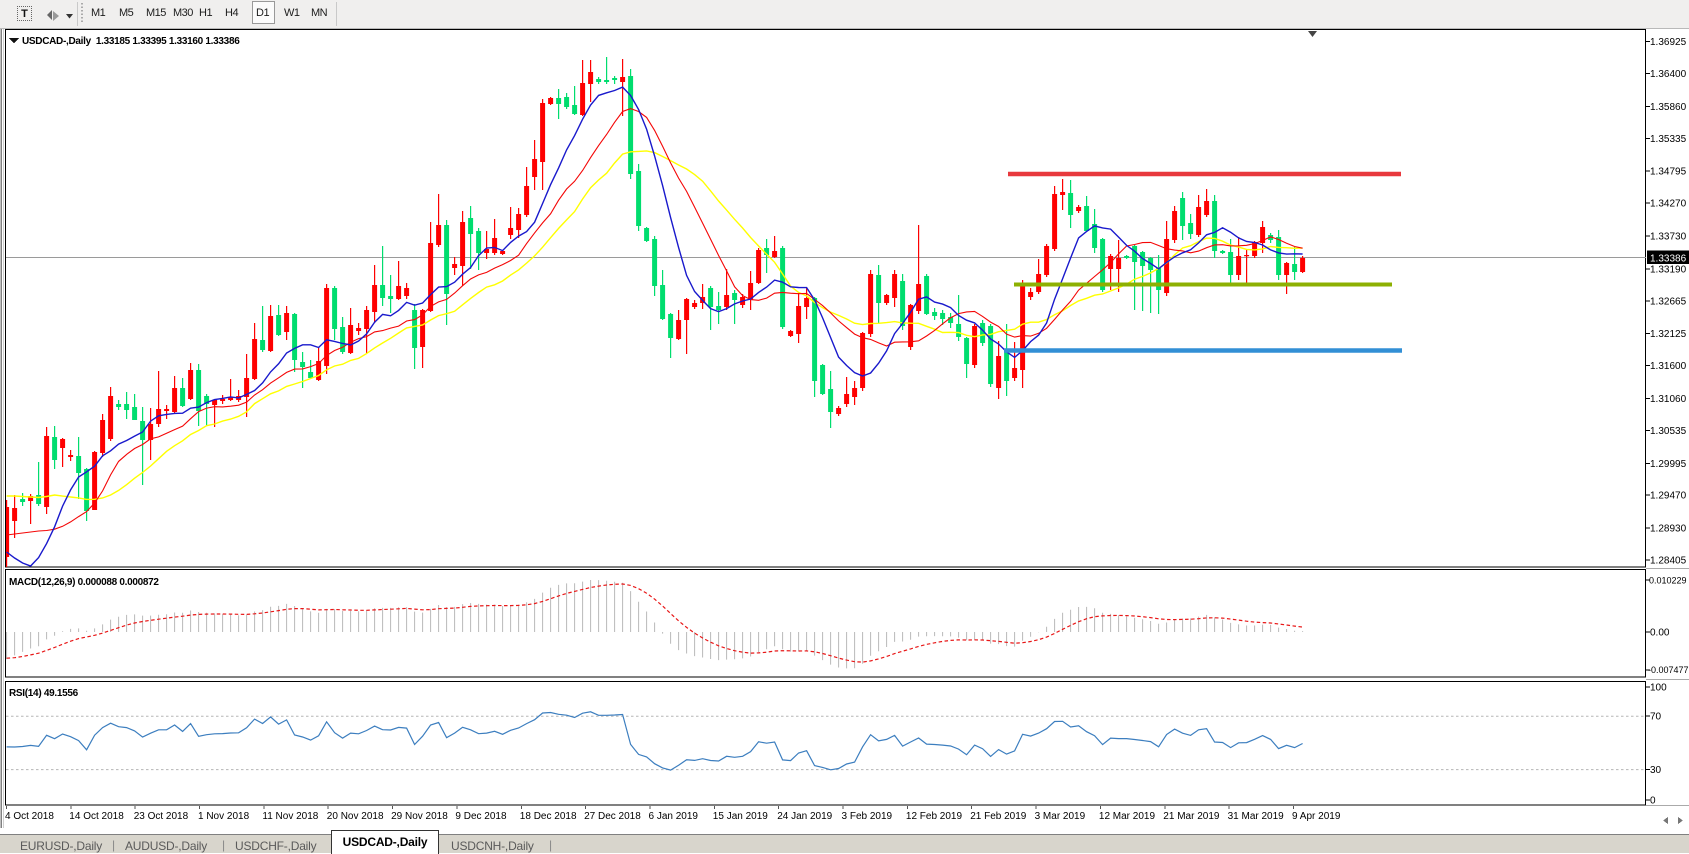 The height and width of the screenshot is (854, 1689). What do you see at coordinates (84, 582) in the screenshot?
I see `svg-text:MACD(12,26,9) 0.000088 0.00087: MACD(12,26,9) 0.000088 0.000872` at bounding box center [84, 582].